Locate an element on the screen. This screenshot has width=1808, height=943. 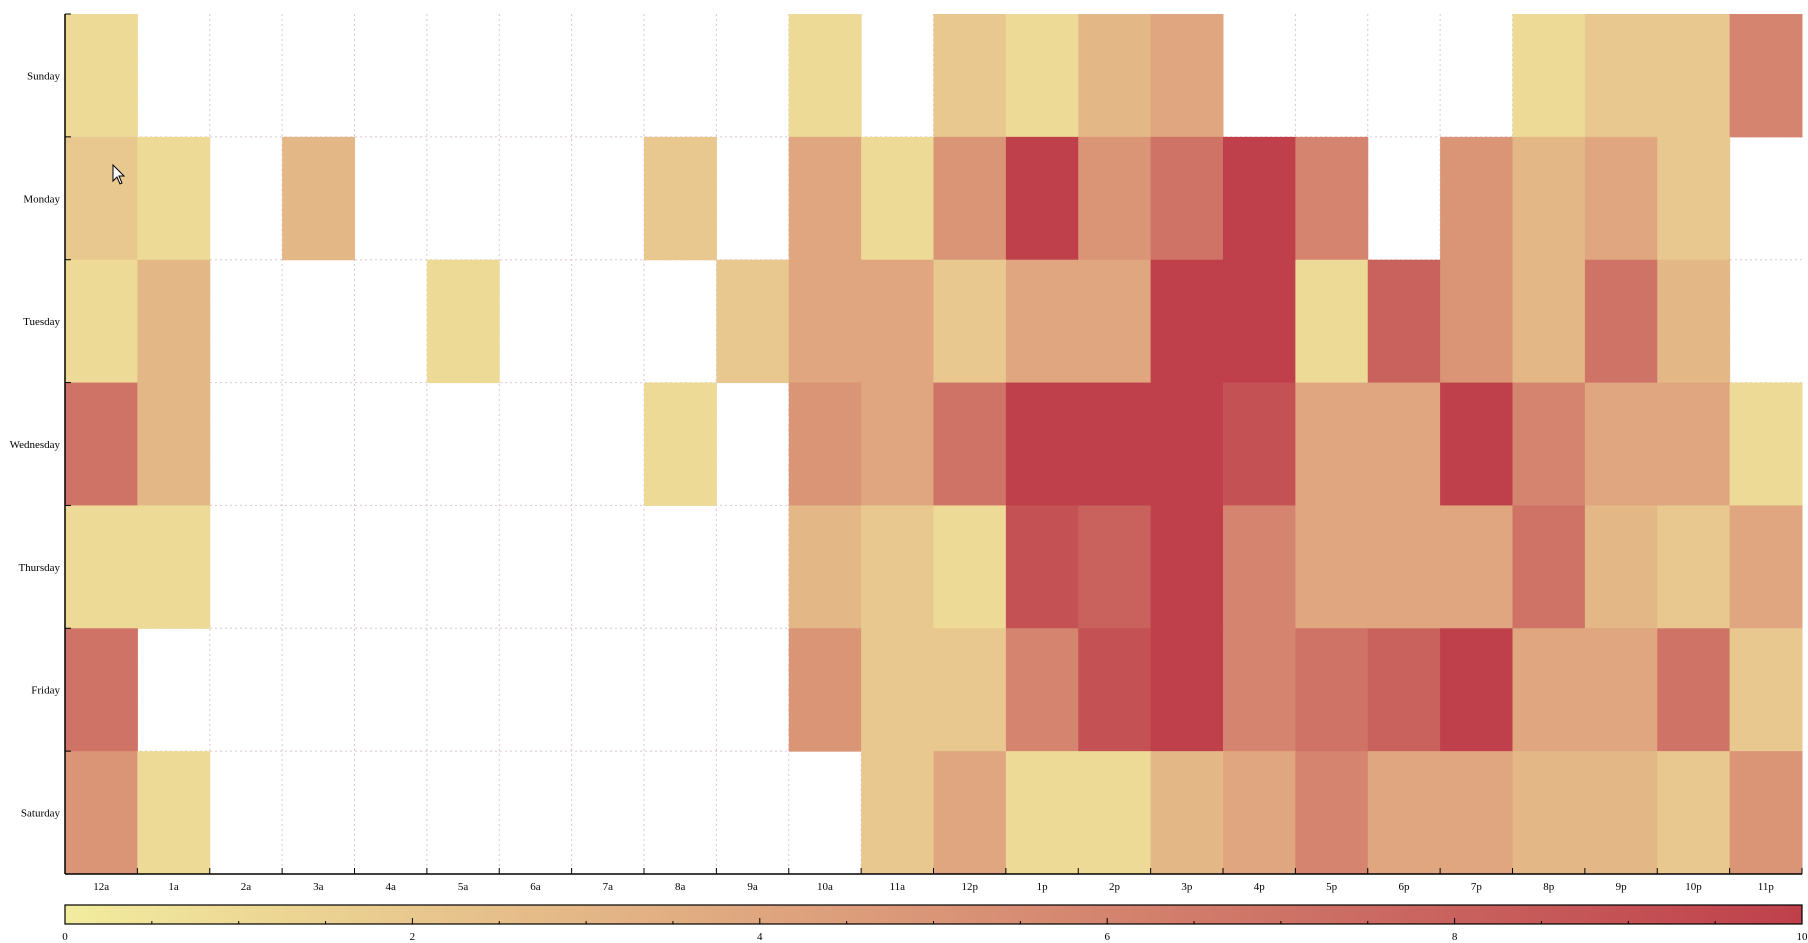
x-tick-label: 4p is located at coordinates (1260, 887).